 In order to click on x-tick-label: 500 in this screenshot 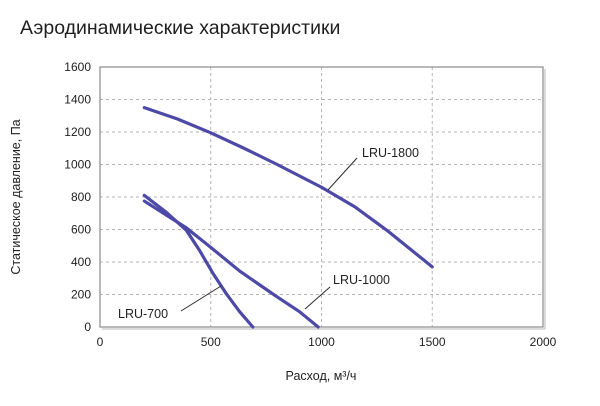, I will do `click(211, 342)`.